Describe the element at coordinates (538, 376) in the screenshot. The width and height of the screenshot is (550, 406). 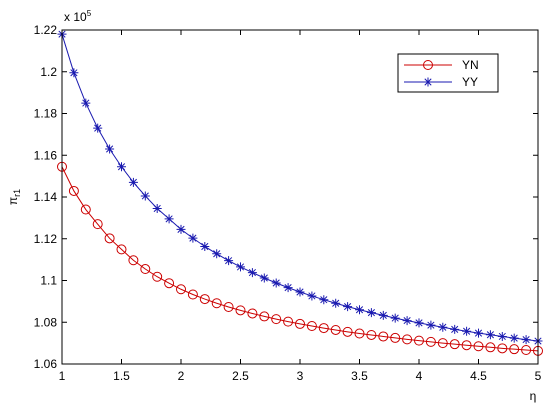
I see `x-tick-label: 5` at that location.